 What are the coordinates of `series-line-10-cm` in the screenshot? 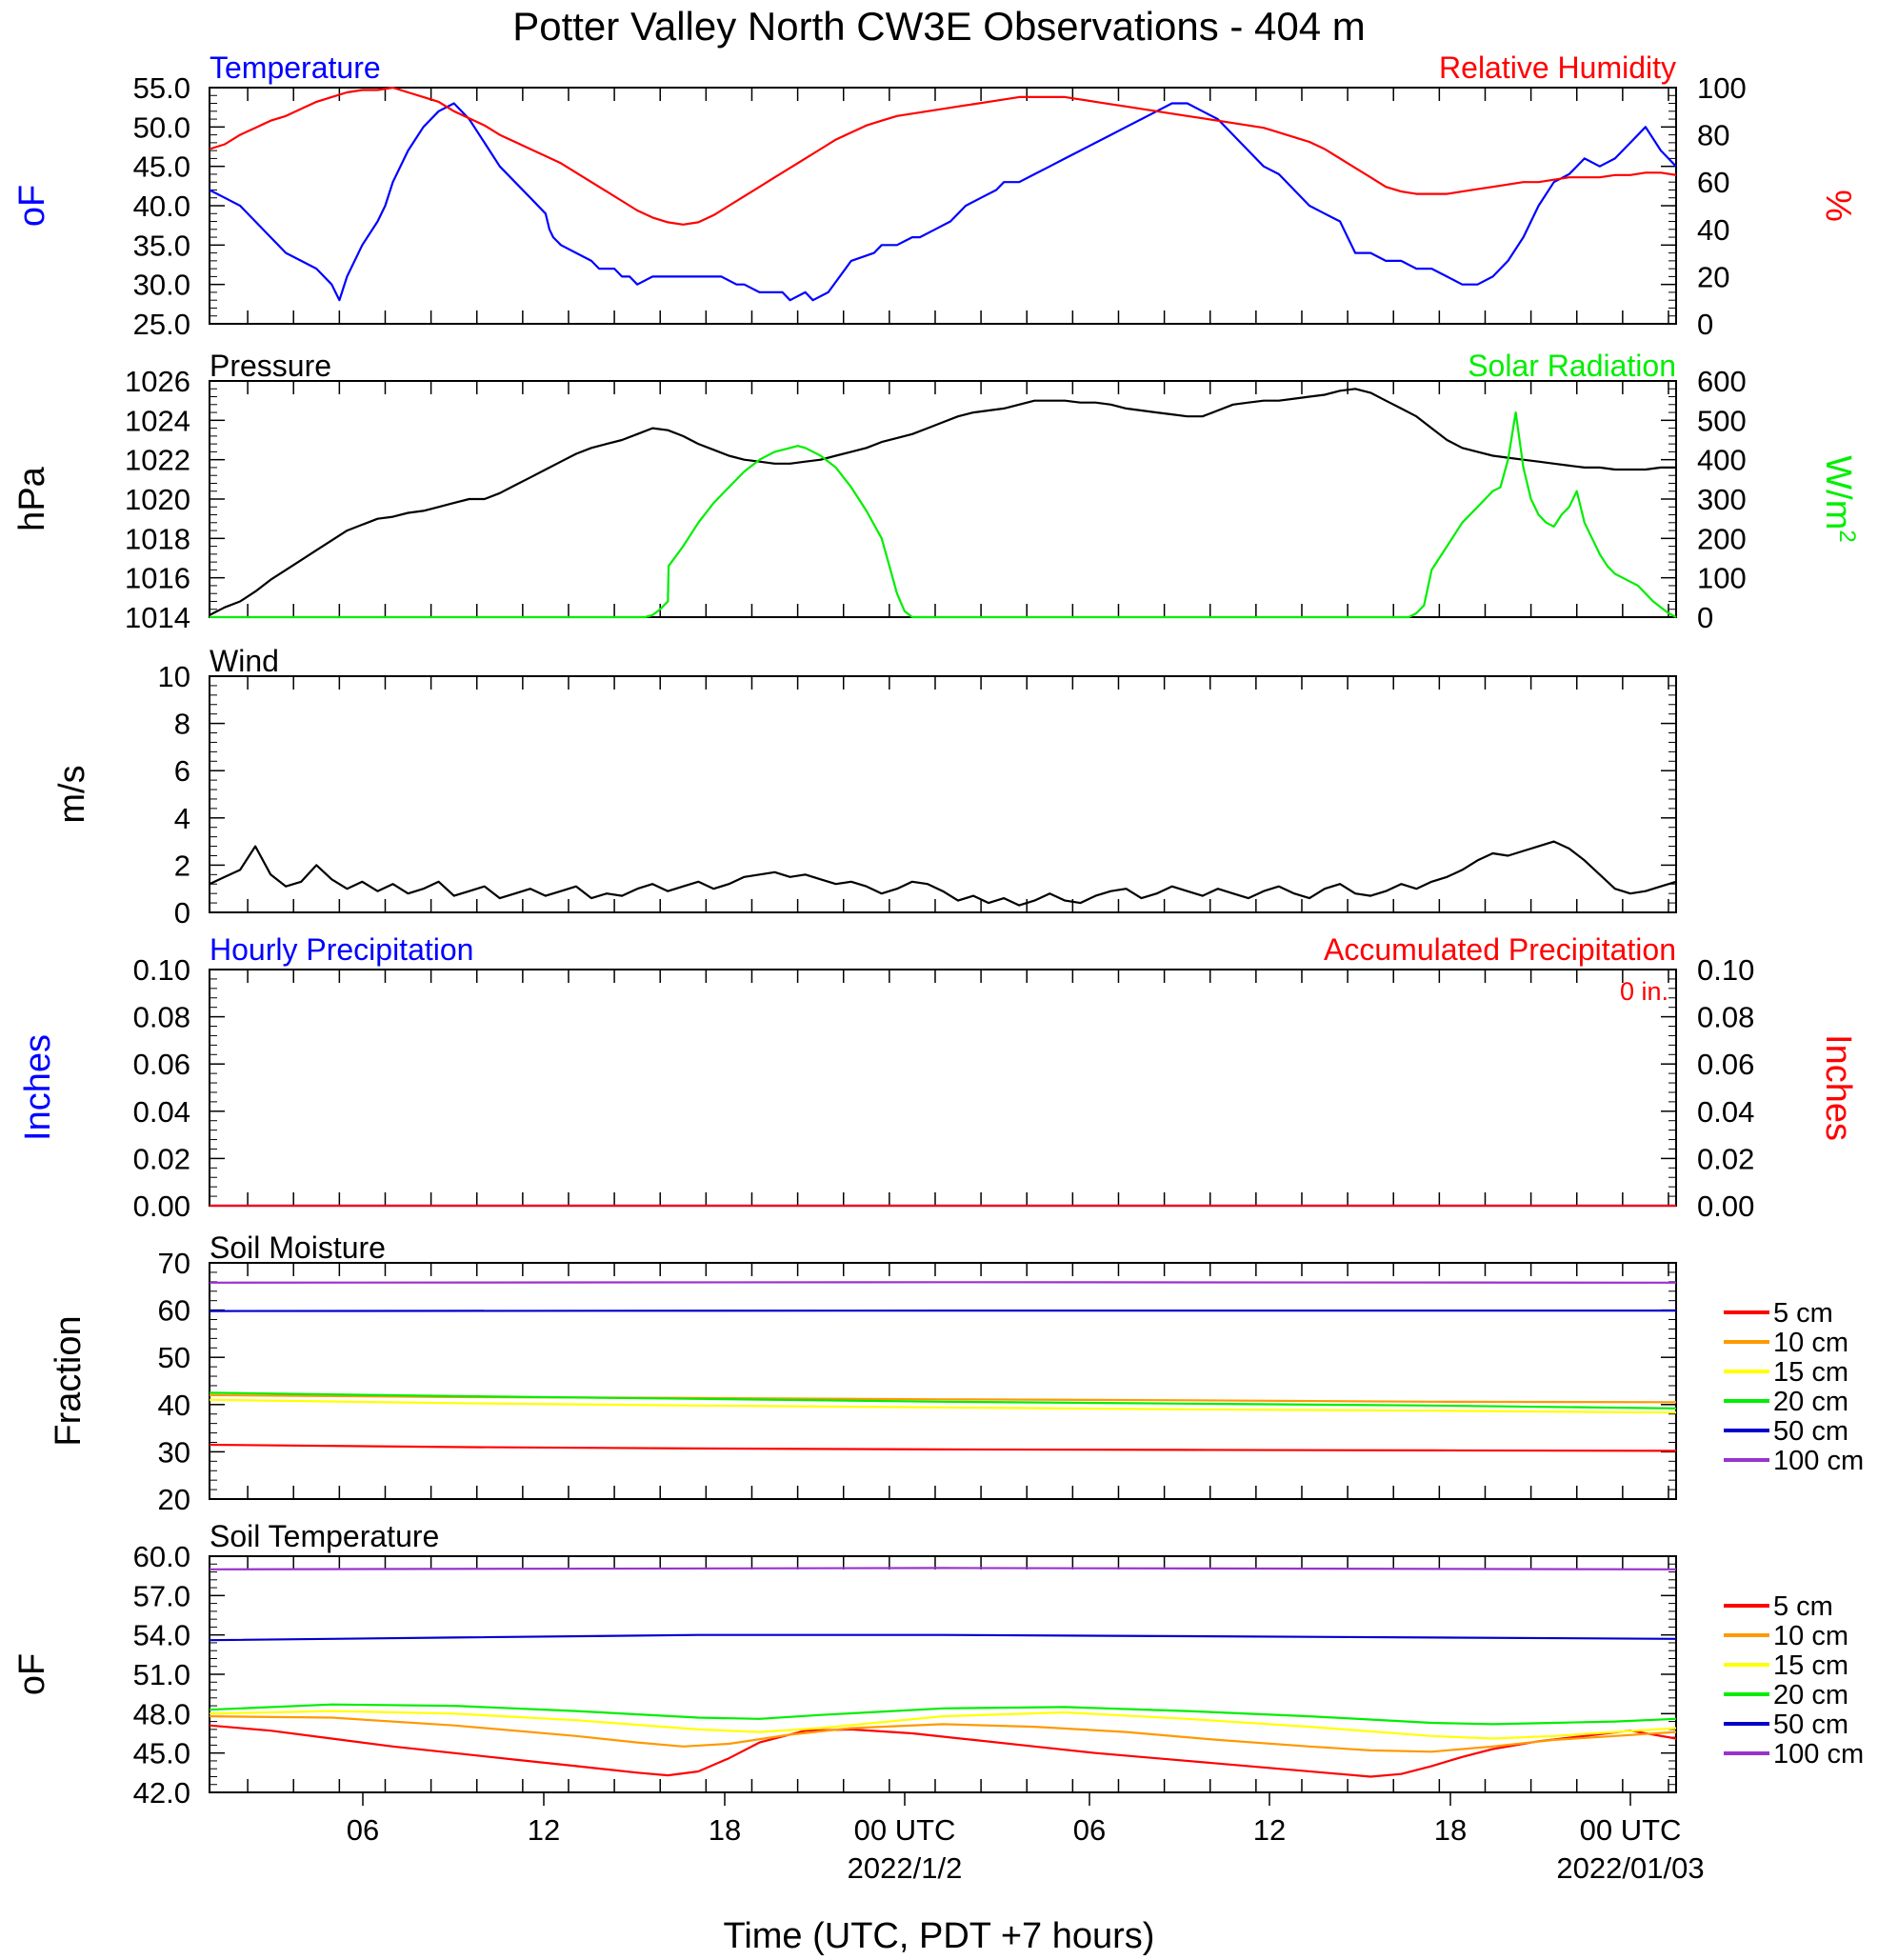 It's located at (943, 1734).